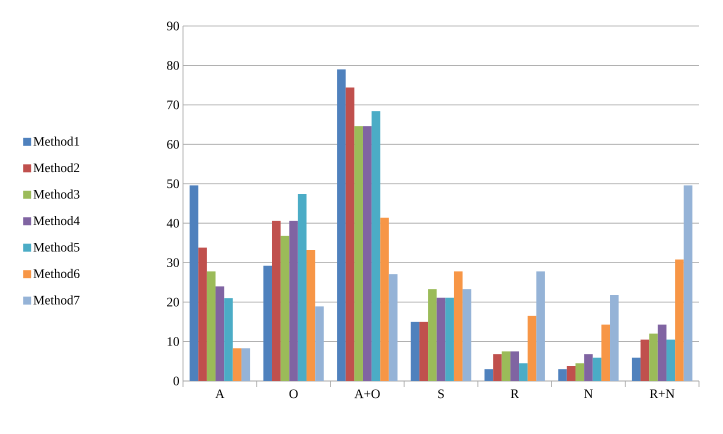 The height and width of the screenshot is (434, 723). What do you see at coordinates (173, 183) in the screenshot?
I see `y-tick-label: 50` at bounding box center [173, 183].